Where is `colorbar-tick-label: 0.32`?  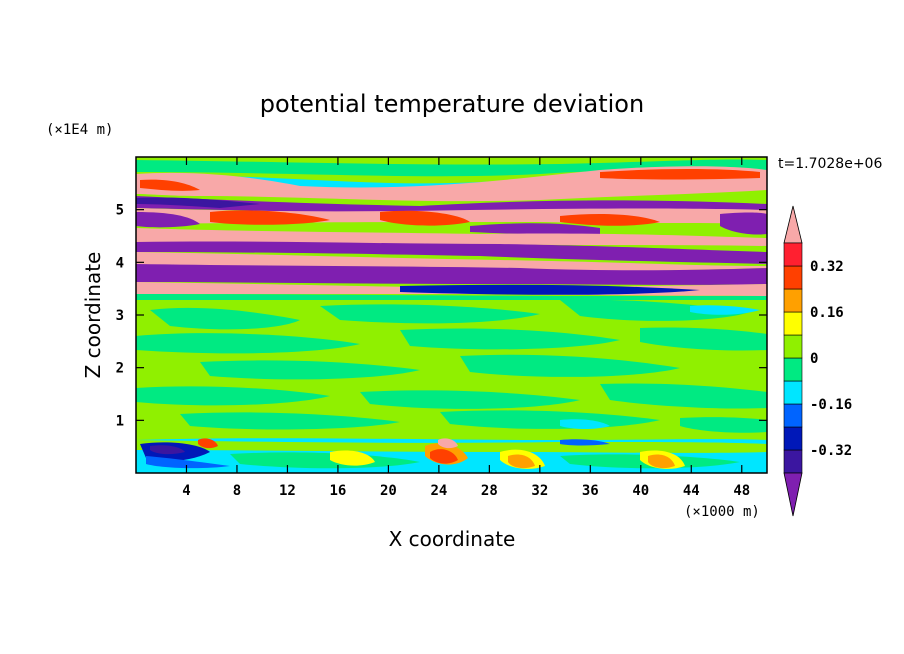
colorbar-tick-label: 0.32 is located at coordinates (827, 267).